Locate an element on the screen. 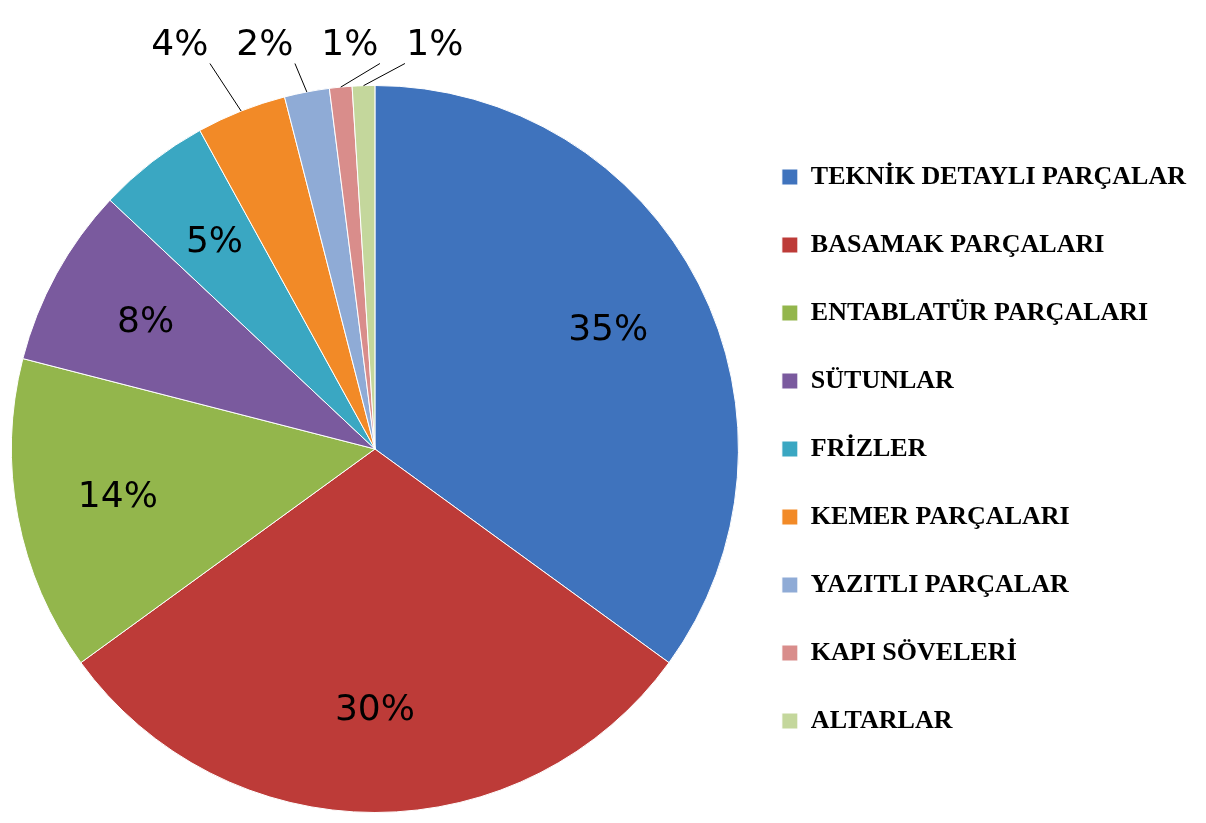  legend-label: KAPI SÖVELERİ is located at coordinates (913, 651).